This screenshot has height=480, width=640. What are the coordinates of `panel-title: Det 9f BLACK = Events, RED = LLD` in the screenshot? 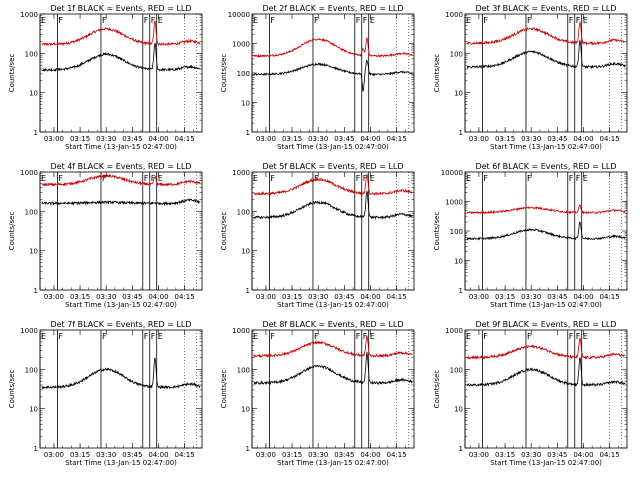 It's located at (545, 324).